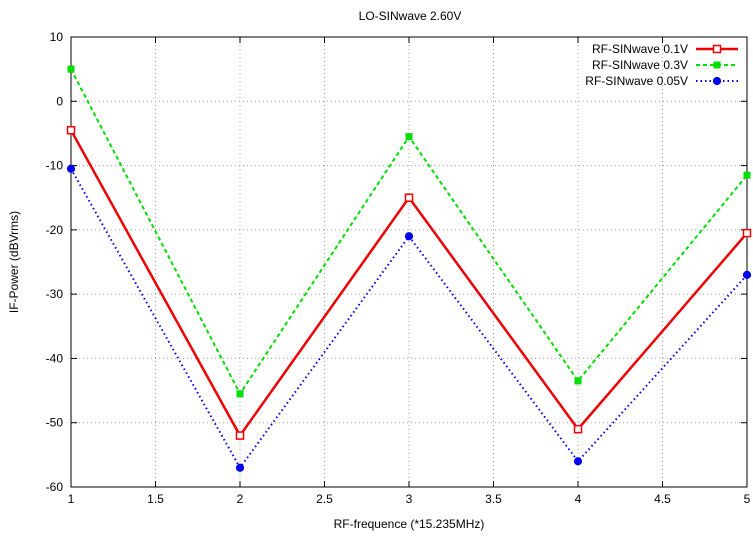 This screenshot has height=537, width=753. Describe the element at coordinates (57, 37) in the screenshot. I see `y-tick-label: 10` at that location.